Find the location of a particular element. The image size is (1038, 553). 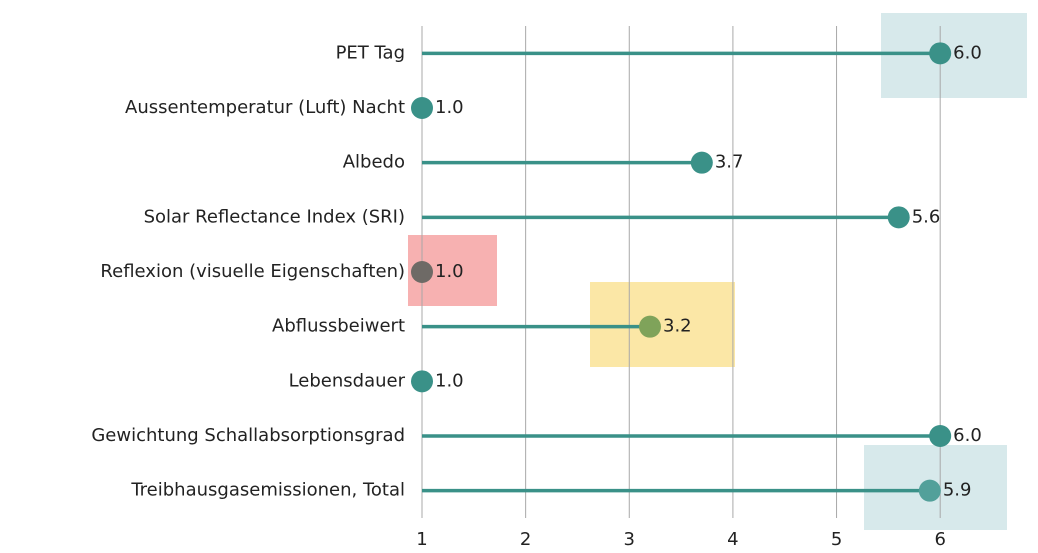

x-tick-label: 4 is located at coordinates (732, 539).